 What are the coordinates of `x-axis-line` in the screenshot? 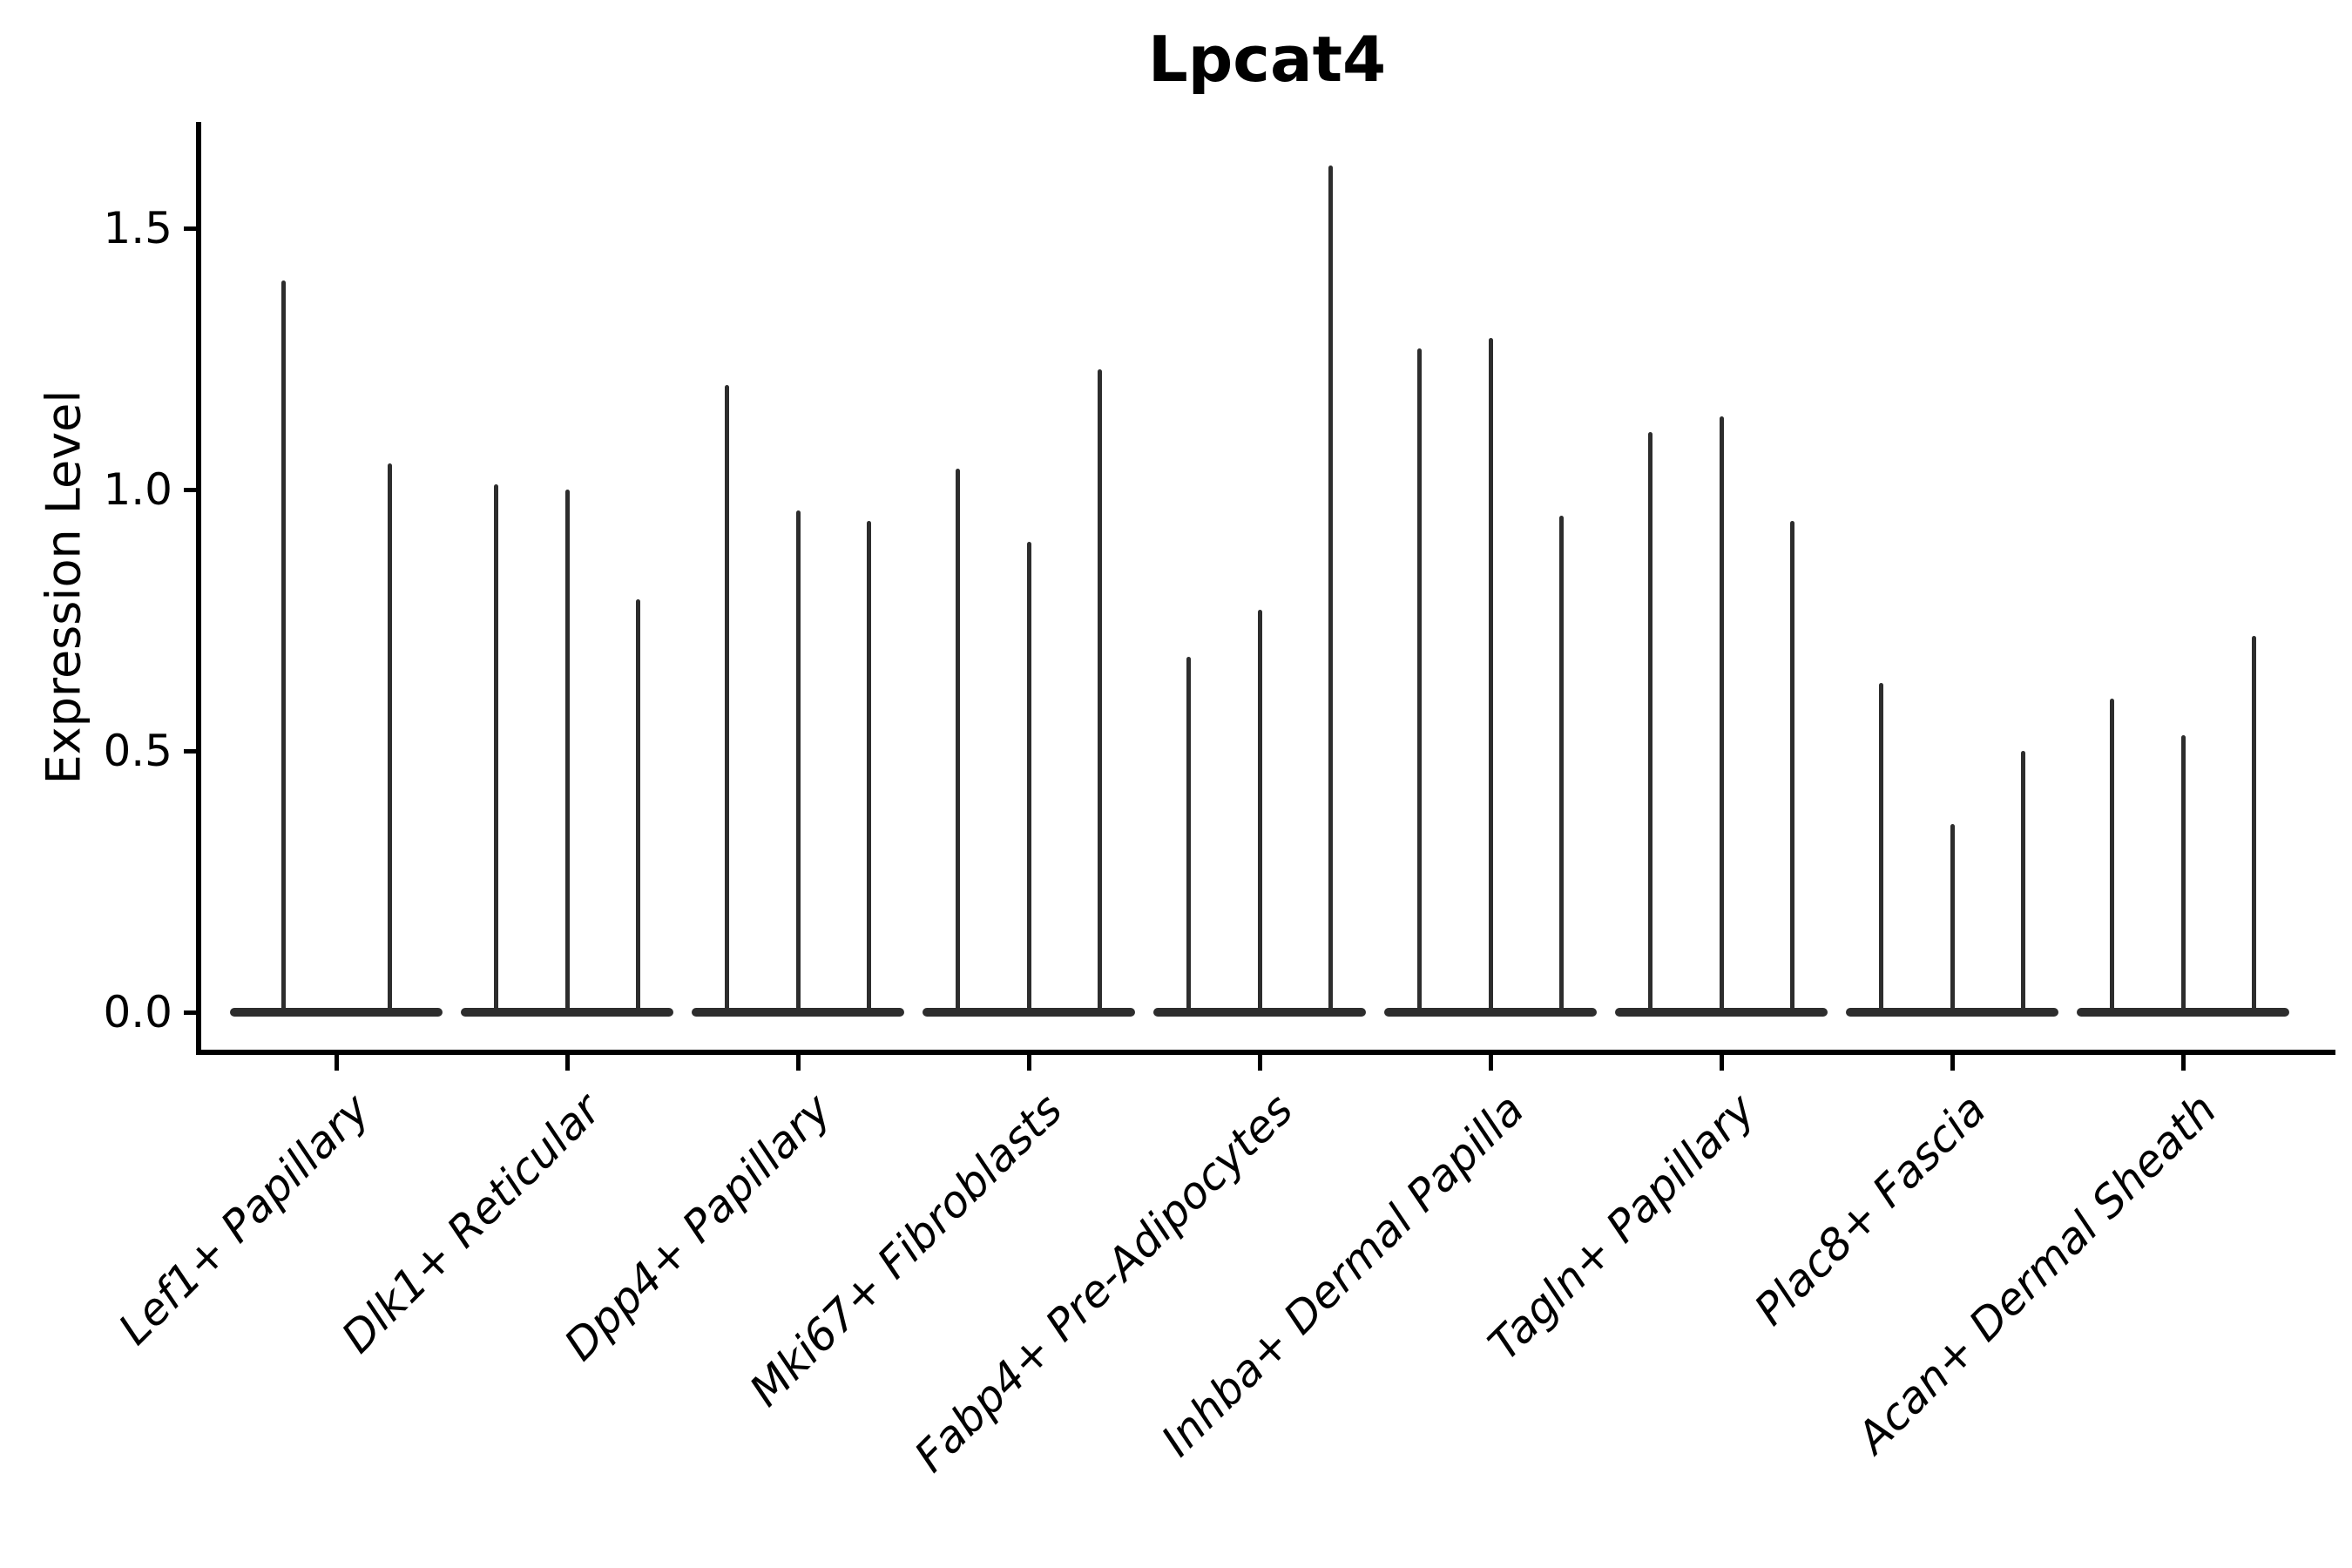 It's located at (1265, 1053).